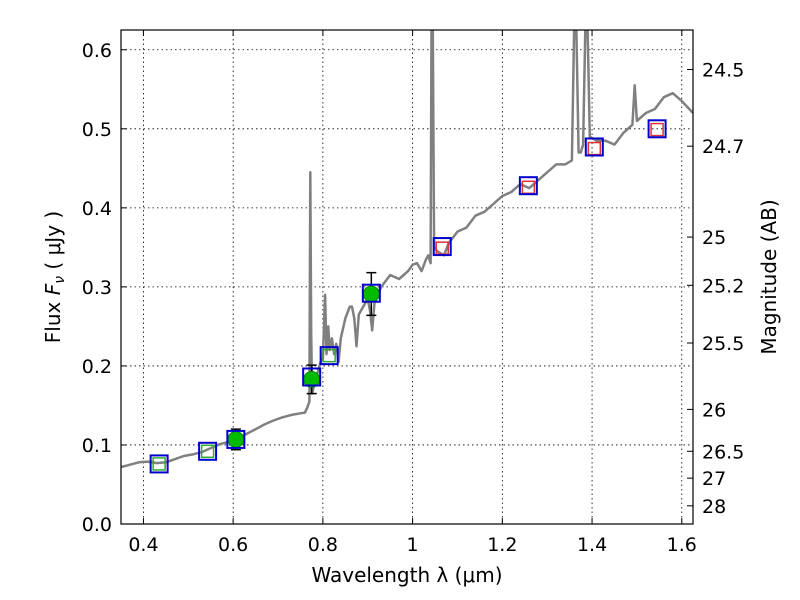  I want to click on y2-tick-label: 26, so click(714, 410).